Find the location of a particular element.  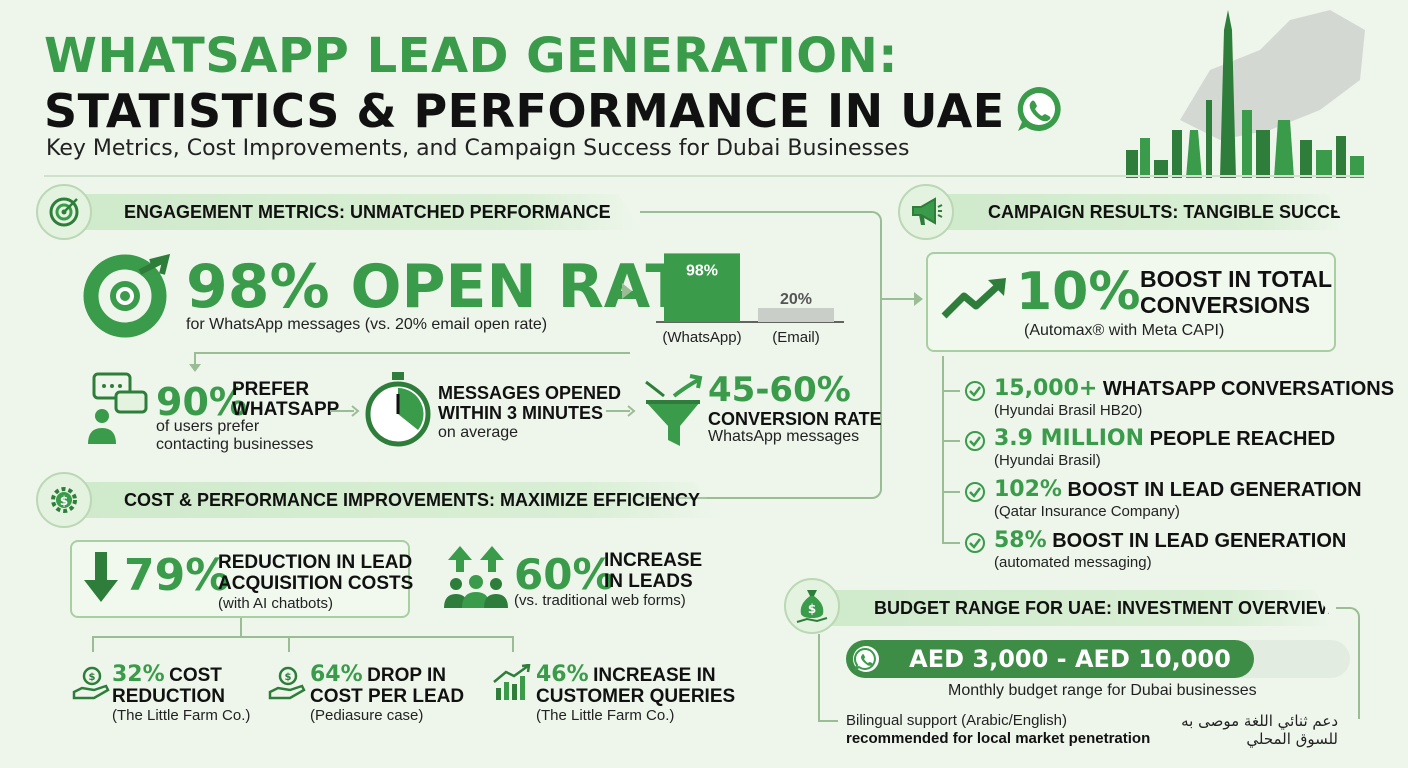

header-divider is located at coordinates (704, 176).